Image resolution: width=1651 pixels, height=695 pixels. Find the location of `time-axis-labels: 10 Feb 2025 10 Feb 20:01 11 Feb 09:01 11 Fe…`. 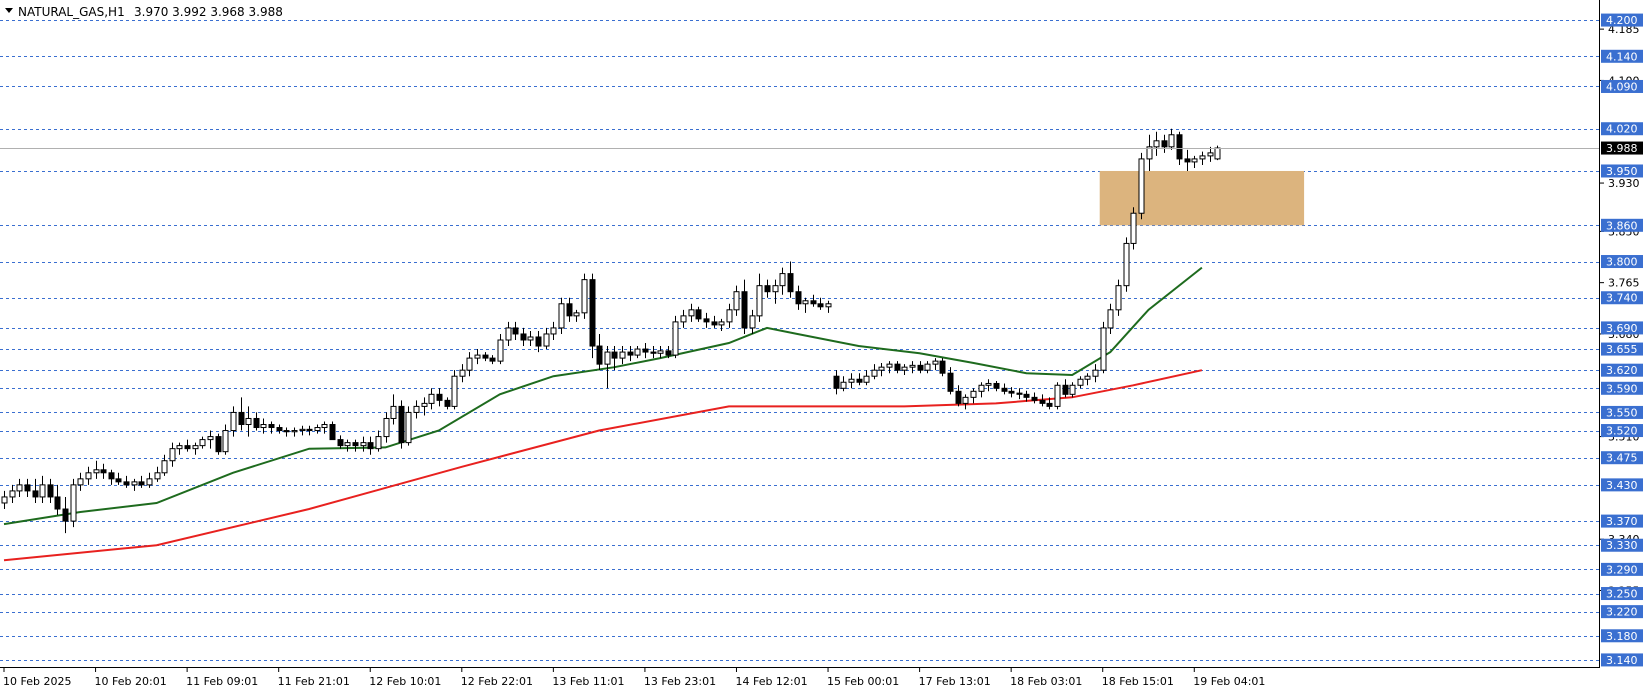

time-axis-labels: 10 Feb 2025 10 Feb 20:01 11 Feb 09:01 11 Fe… is located at coordinates (634, 677).